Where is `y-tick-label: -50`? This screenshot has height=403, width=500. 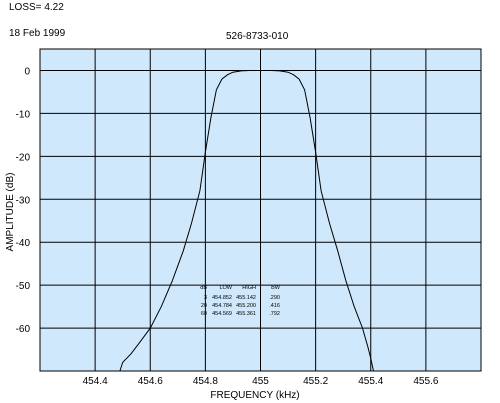 y-tick-label: -50 is located at coordinates (23, 286).